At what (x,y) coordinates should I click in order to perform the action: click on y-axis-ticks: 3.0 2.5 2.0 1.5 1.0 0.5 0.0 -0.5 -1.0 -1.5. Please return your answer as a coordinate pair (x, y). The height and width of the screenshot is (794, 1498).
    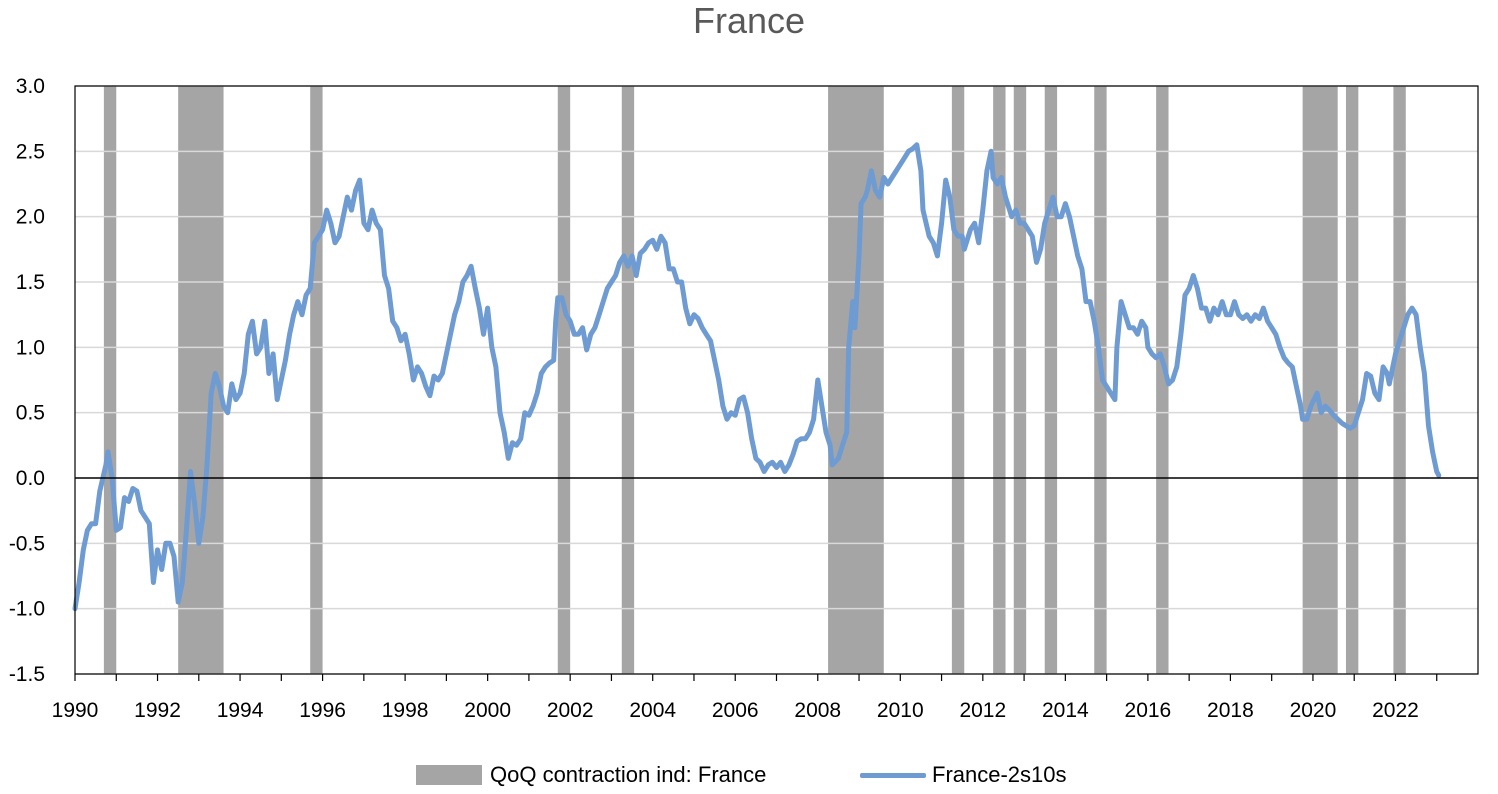
    Looking at the image, I should click on (27, 380).